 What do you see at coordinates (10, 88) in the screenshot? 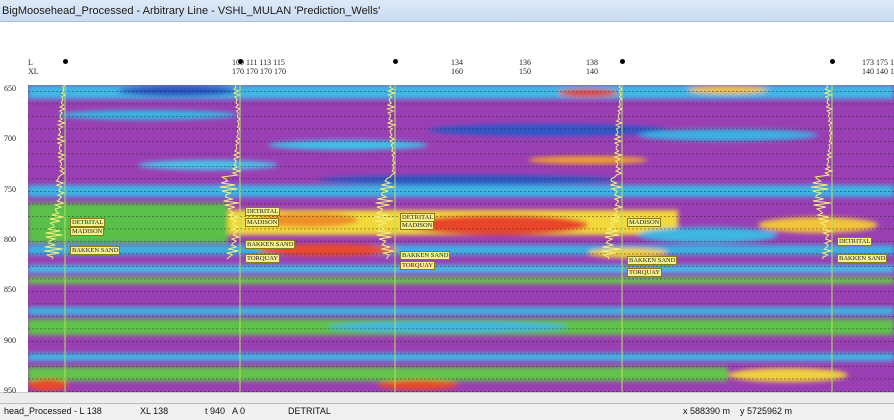
I see `depth-tick-label: 650` at bounding box center [10, 88].